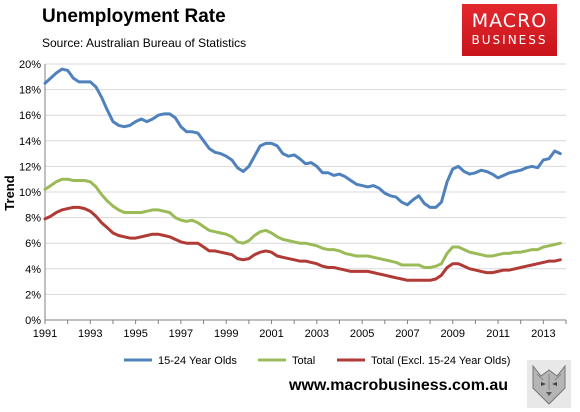  What do you see at coordinates (30, 142) in the screenshot?
I see `y-tick-label: 14%` at bounding box center [30, 142].